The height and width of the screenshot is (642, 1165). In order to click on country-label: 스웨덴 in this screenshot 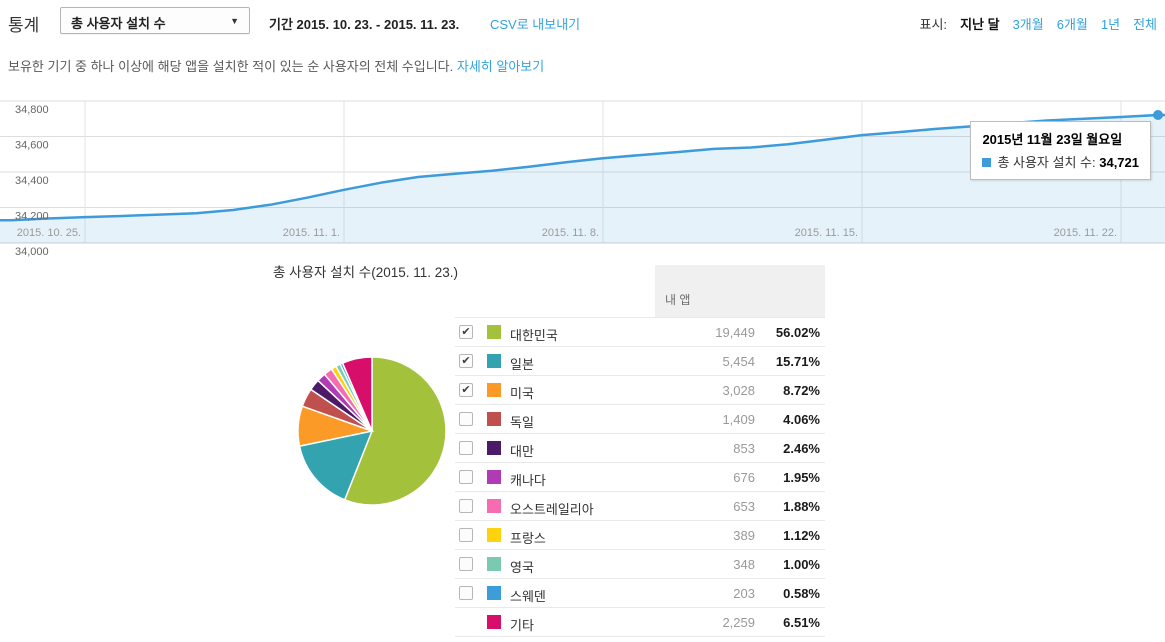, I will do `click(528, 596)`.